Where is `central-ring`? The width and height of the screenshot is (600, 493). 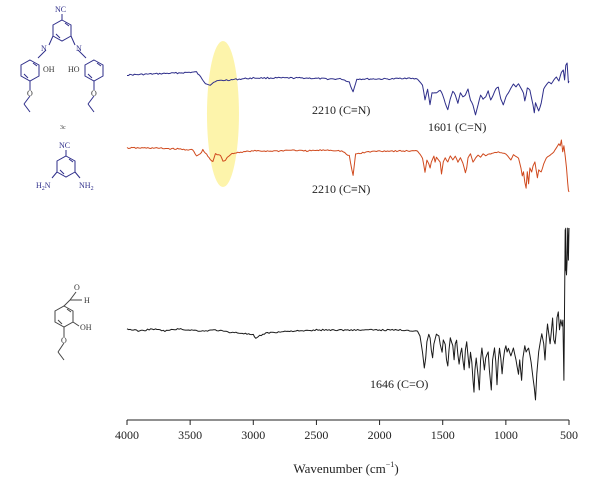
central-ring is located at coordinates (62, 30).